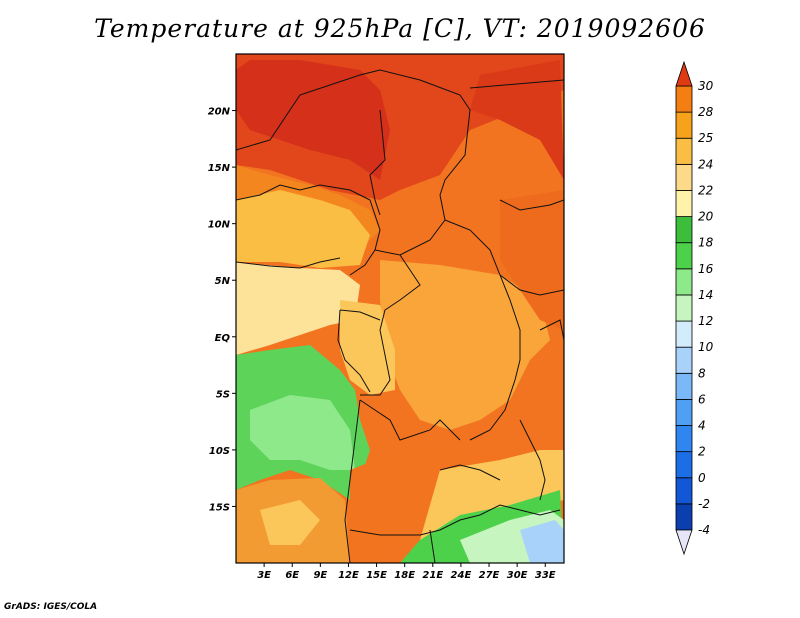 The image size is (800, 618). I want to click on longitude-axis: 3E 6E 9E 12E 15E 18E 21E 24E 27E 30E 33E, so click(406, 572).